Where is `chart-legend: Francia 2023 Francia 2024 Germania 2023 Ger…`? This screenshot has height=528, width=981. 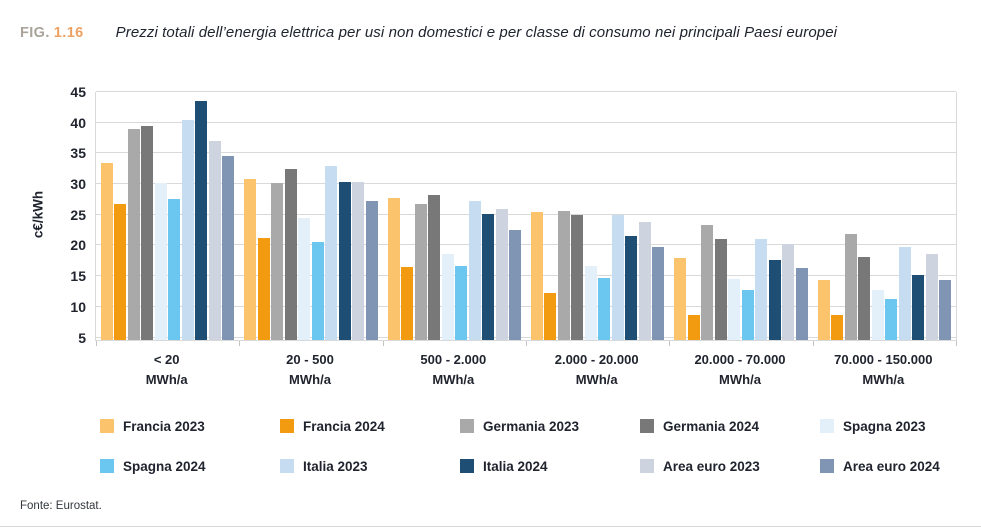 chart-legend: Francia 2023 Francia 2024 Germania 2023 Ger… is located at coordinates (540, 446).